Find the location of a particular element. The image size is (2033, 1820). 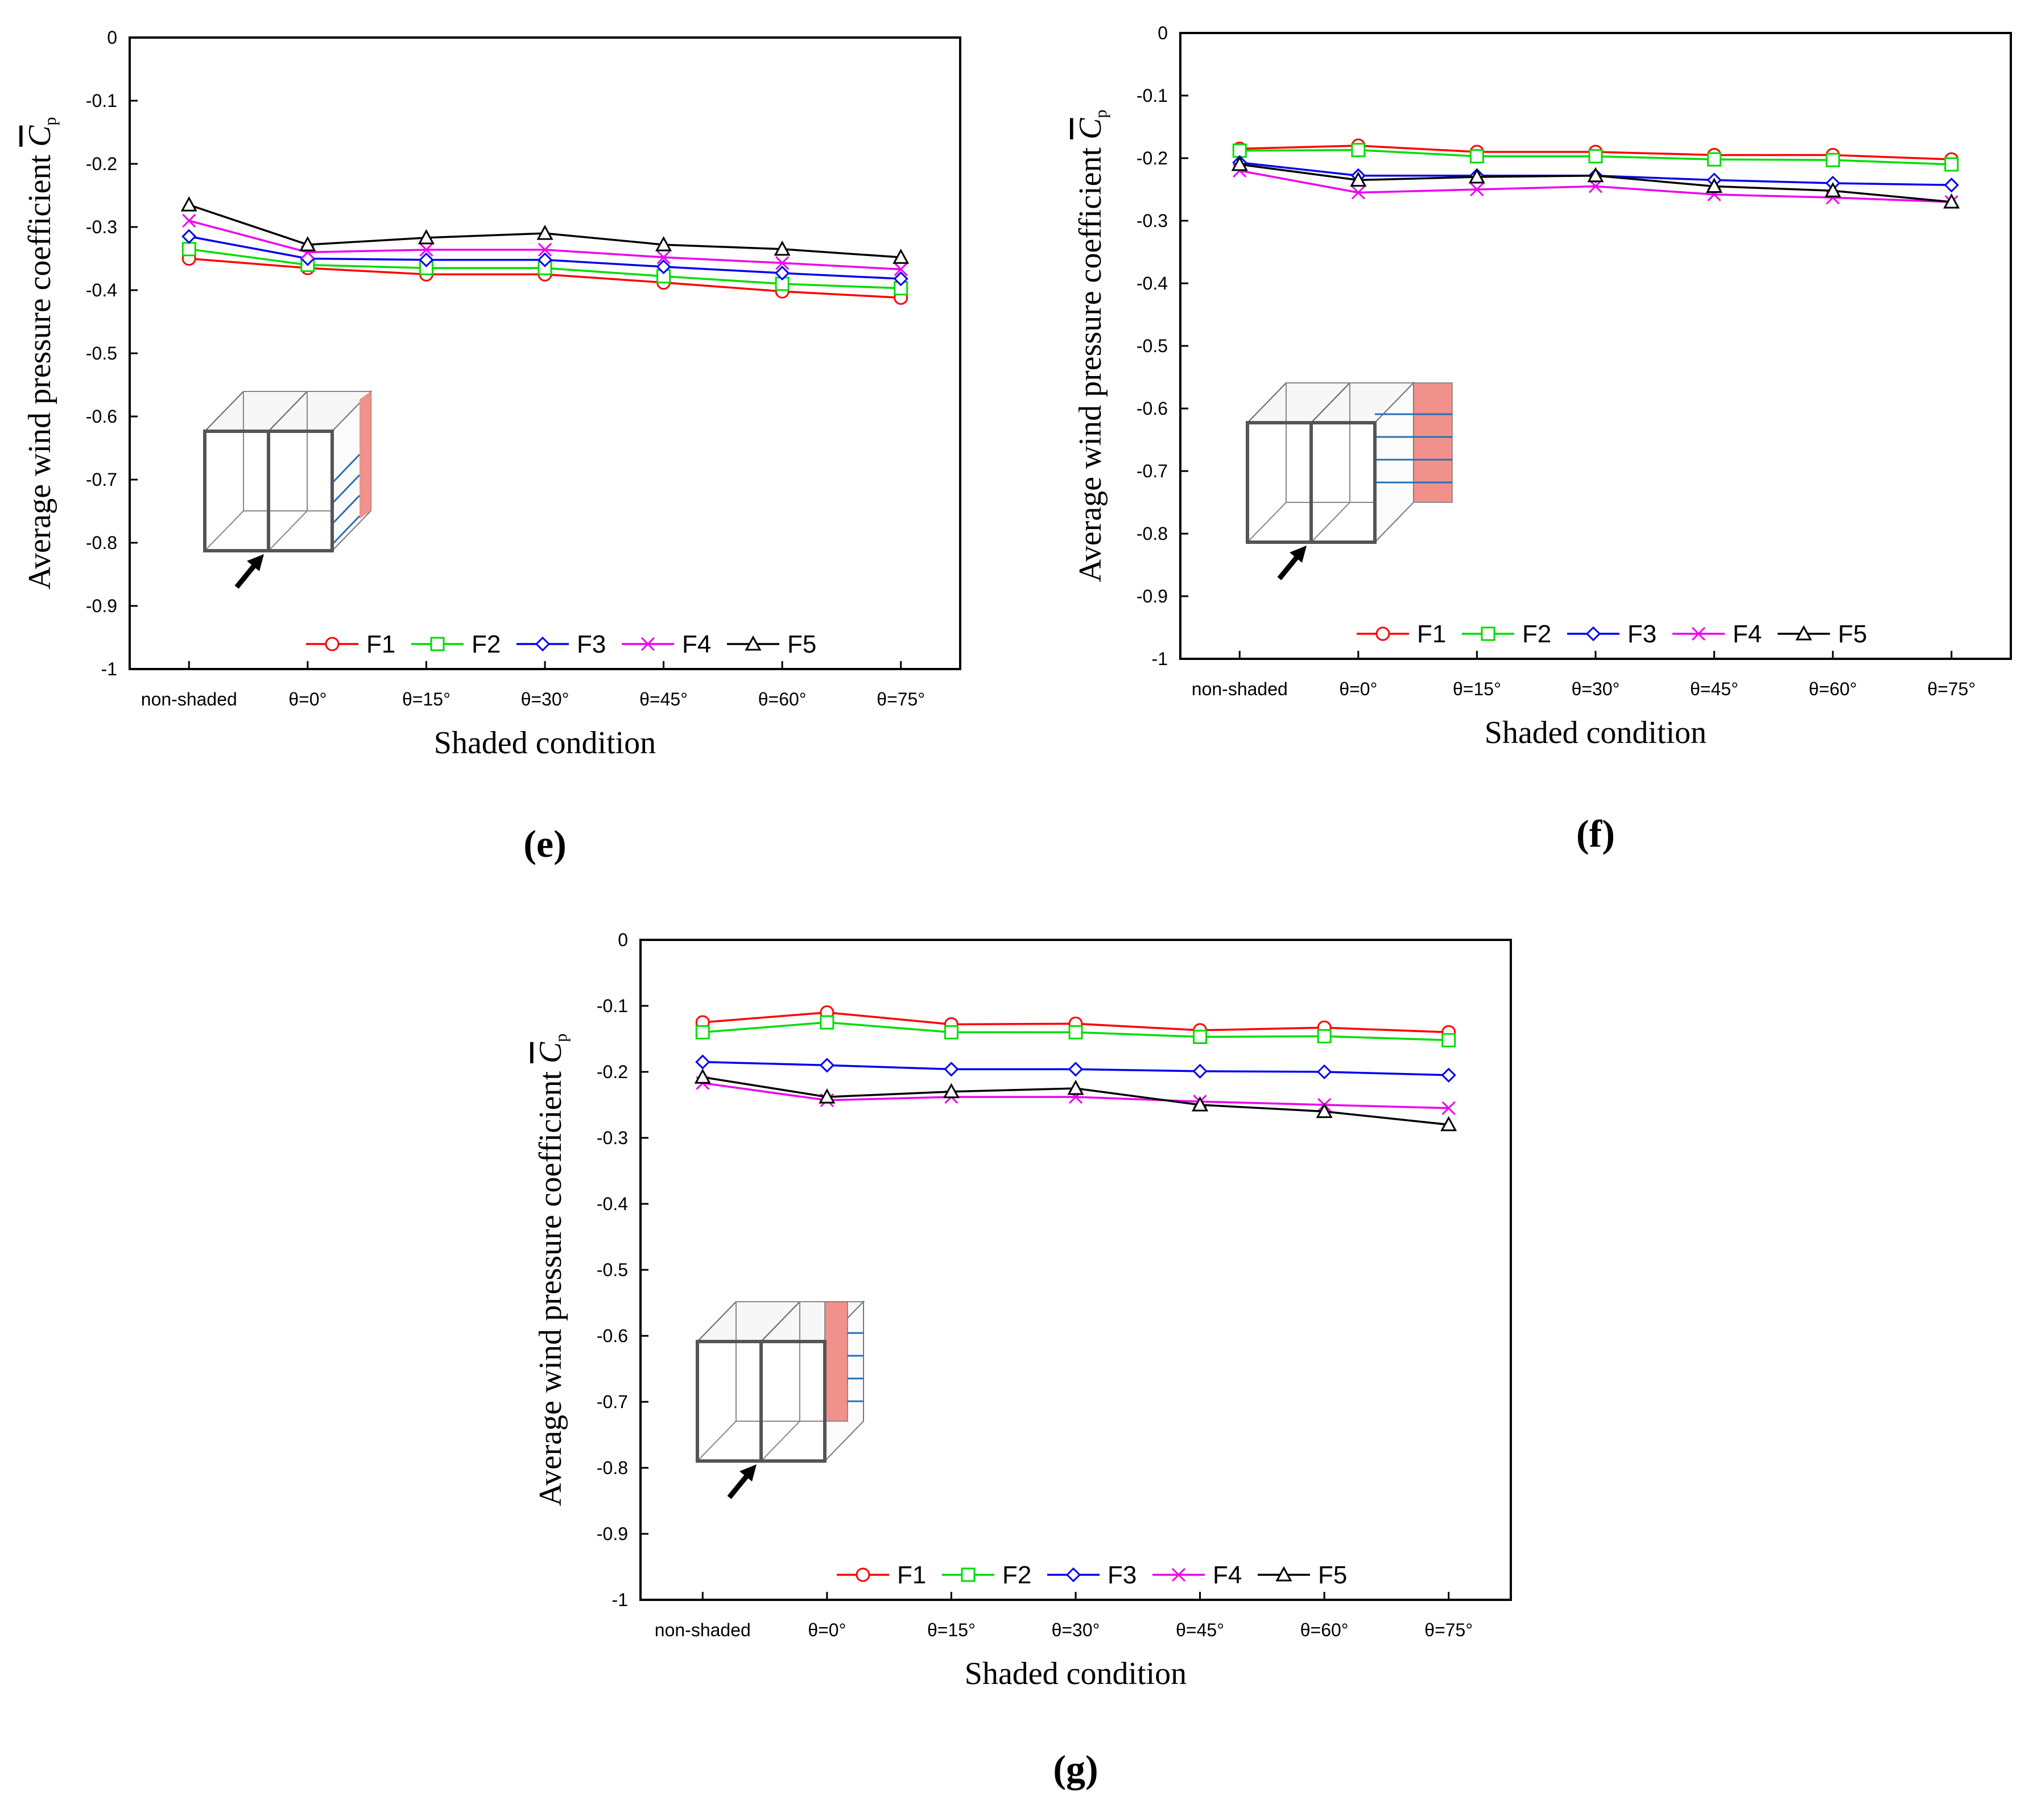

legend-label: F1 is located at coordinates (1431, 634).